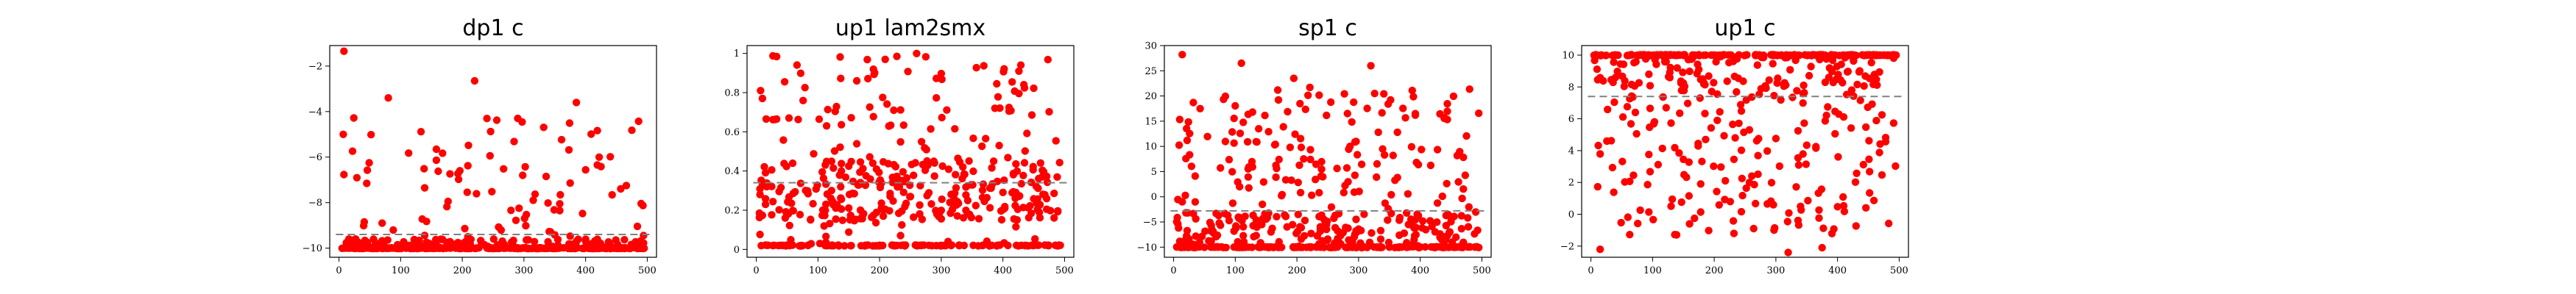 Image resolution: width=2576 pixels, height=294 pixels. What do you see at coordinates (523, 270) in the screenshot?
I see `x-tick-label: 300` at bounding box center [523, 270].